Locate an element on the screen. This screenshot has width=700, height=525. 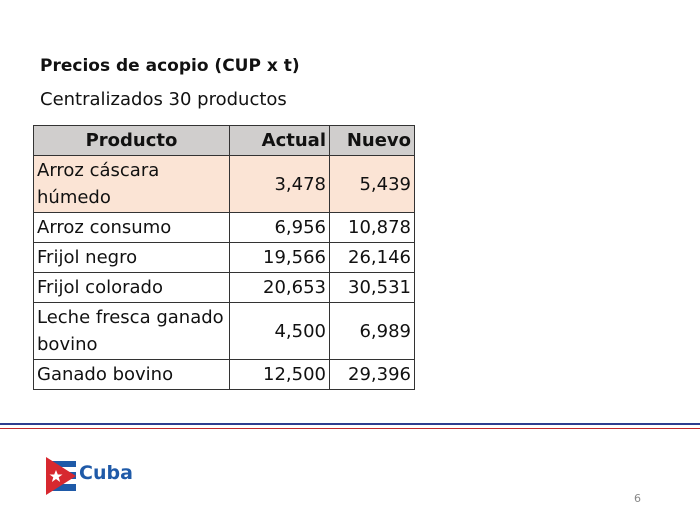
header-row: Producto Actual Nuevo is located at coordinates (224, 140).